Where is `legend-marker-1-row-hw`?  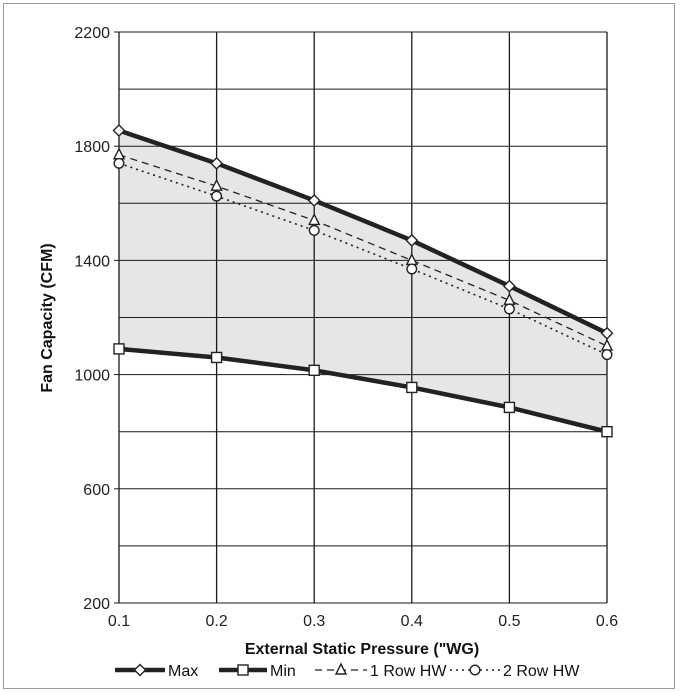 legend-marker-1-row-hw is located at coordinates (341, 668).